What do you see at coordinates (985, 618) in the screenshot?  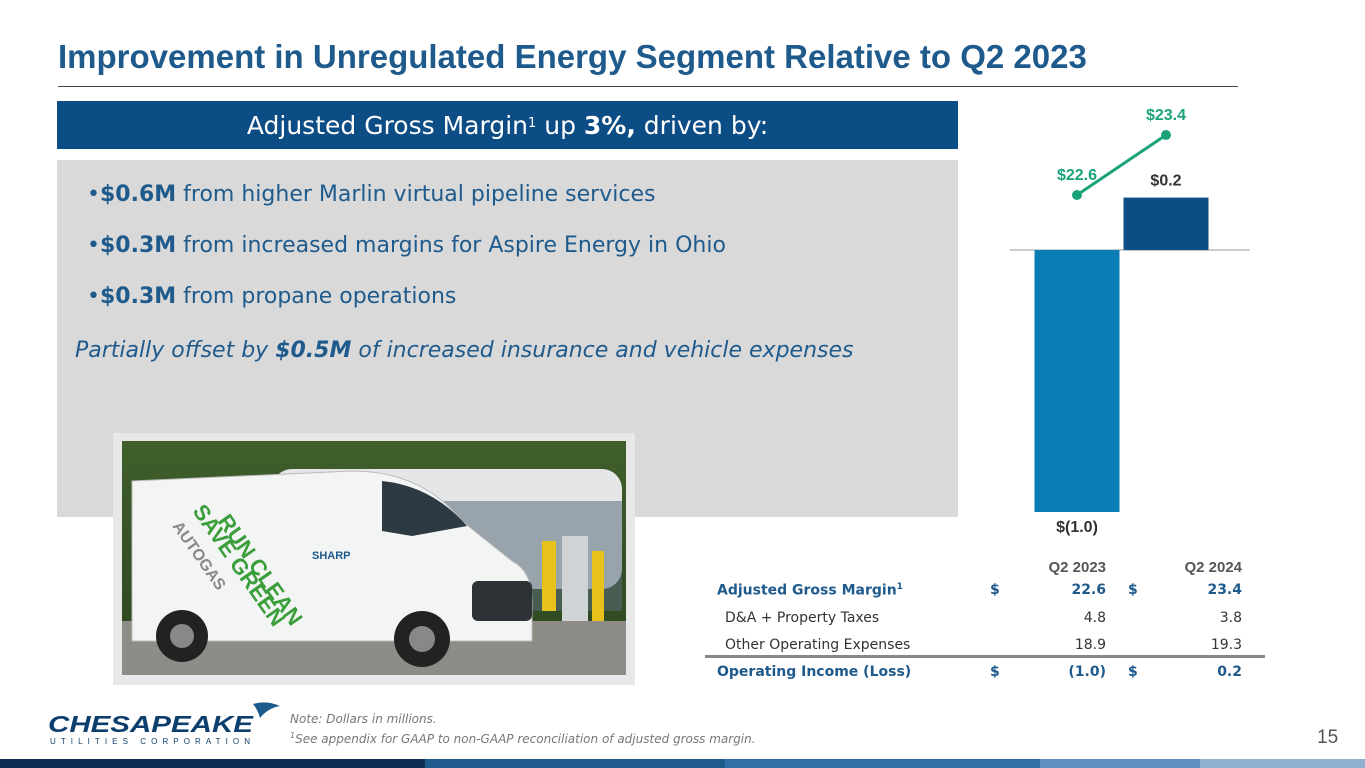 I see `table-row: D&A + Property Taxes 4.8 3.8` at bounding box center [985, 618].